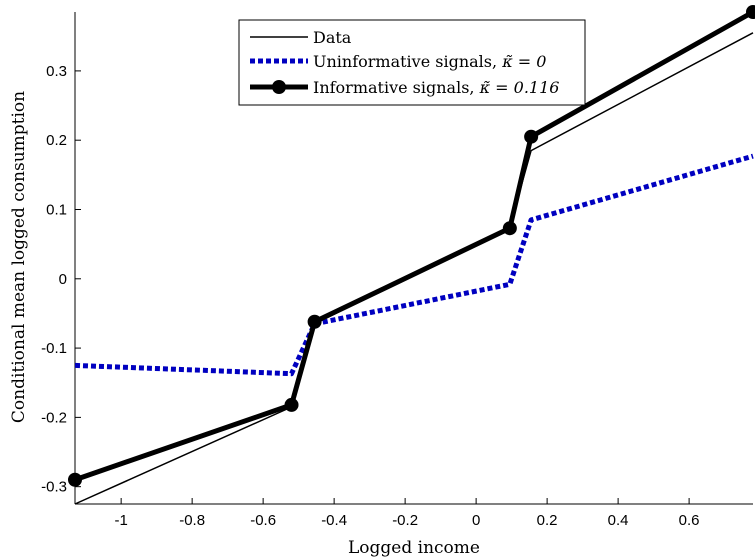  Describe the element at coordinates (689, 520) in the screenshot. I see `x-tick-label: 0.6` at that location.